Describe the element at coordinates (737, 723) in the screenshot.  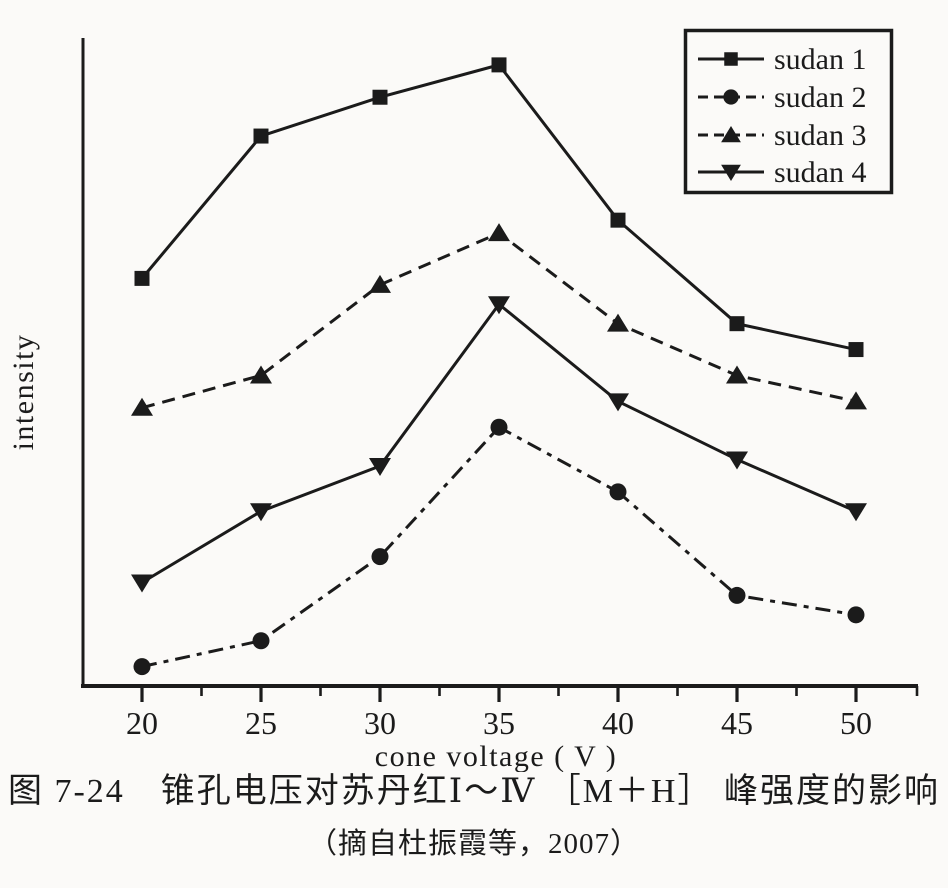
I see `x-tick-label: 45` at that location.